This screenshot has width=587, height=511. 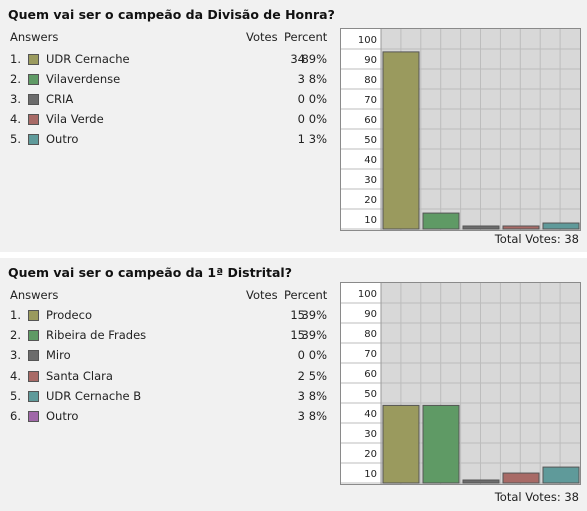 What do you see at coordinates (167, 399) in the screenshot?
I see `answer-row: 5. UDR Cernache B 3 8%` at bounding box center [167, 399].